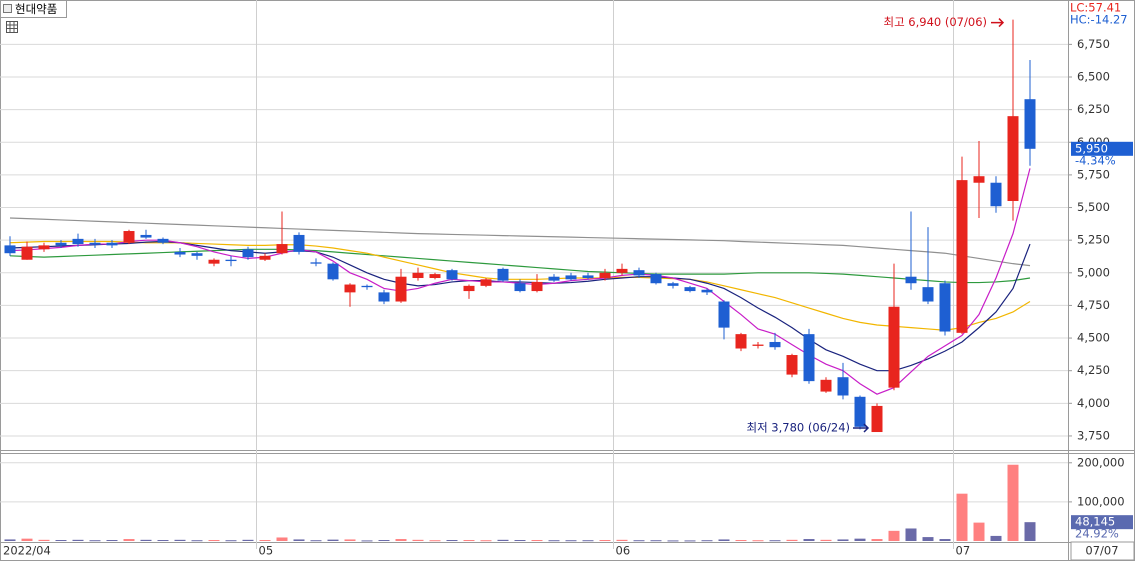 This screenshot has width=1135, height=561. Describe the element at coordinates (12, 27) in the screenshot. I see `table-icon` at that location.